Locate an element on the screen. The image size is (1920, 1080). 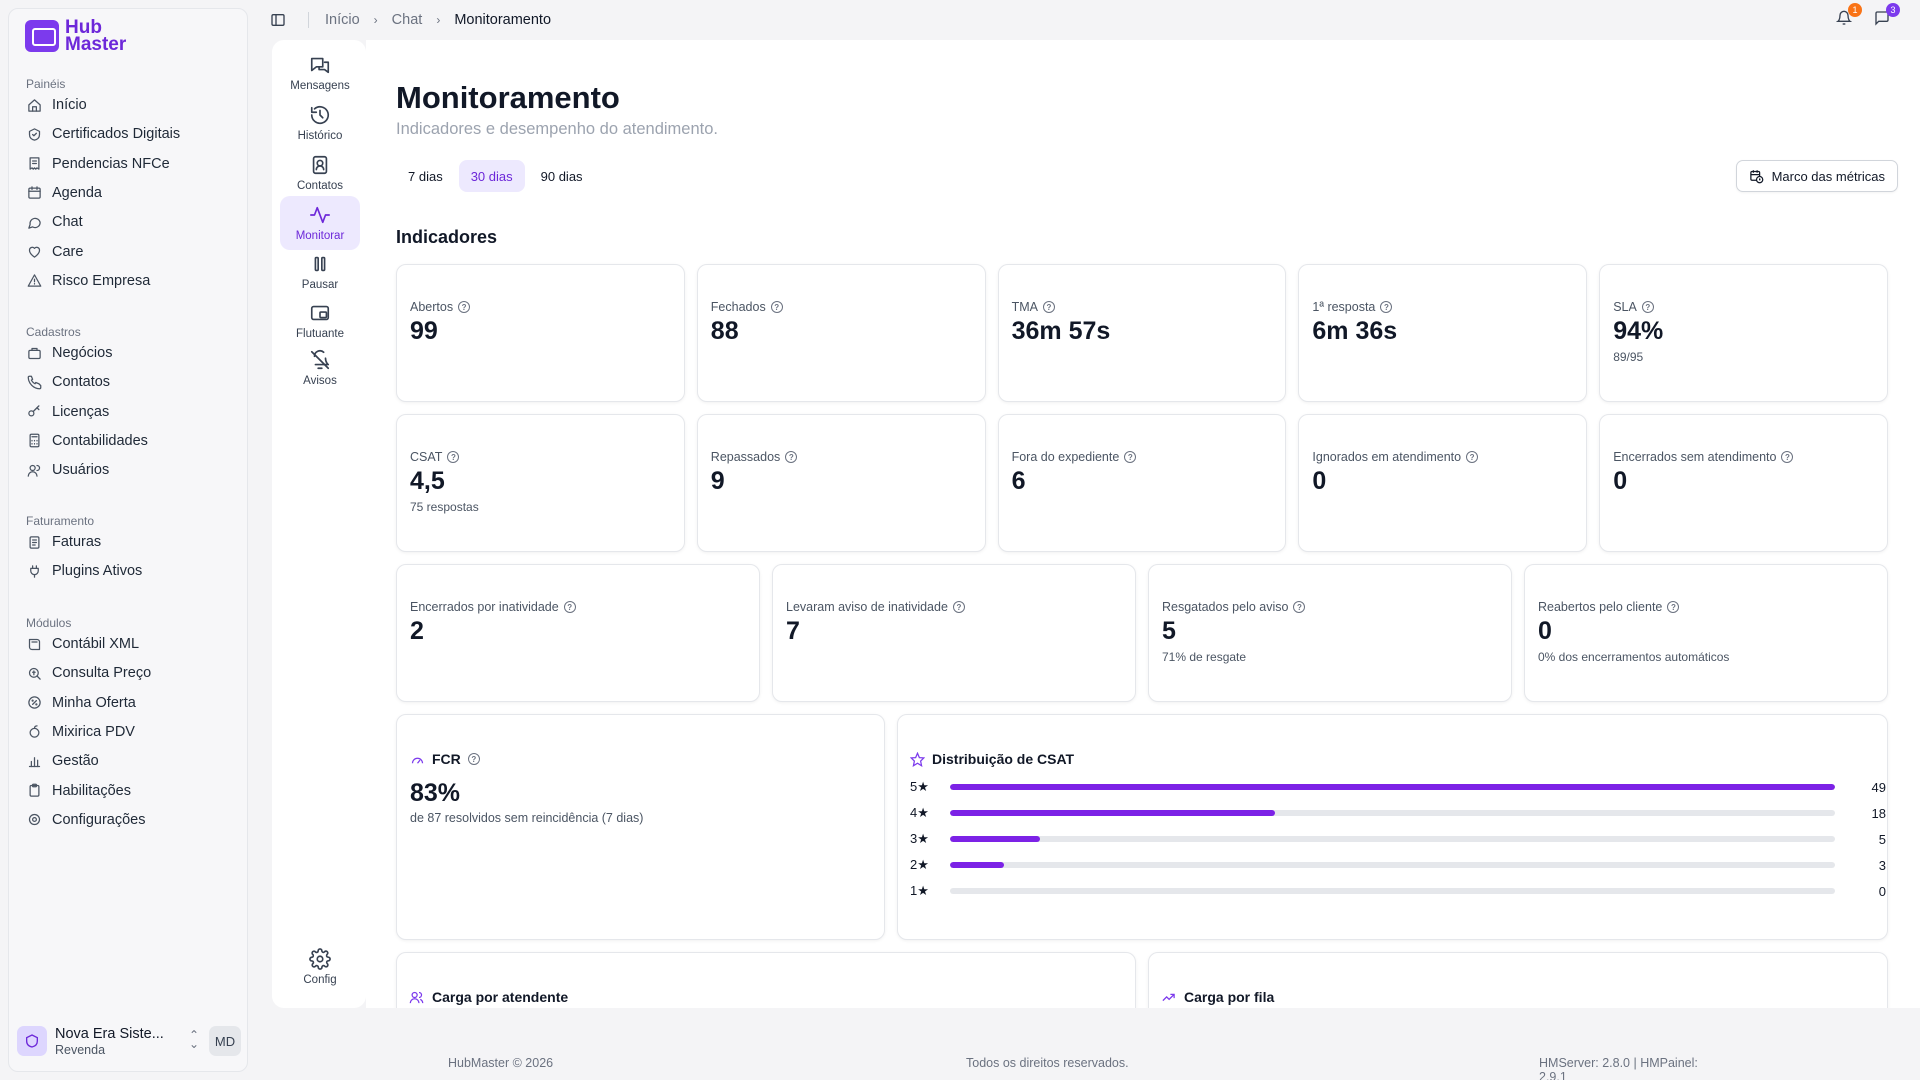
period-30-days: 30 dias is located at coordinates (491, 176).